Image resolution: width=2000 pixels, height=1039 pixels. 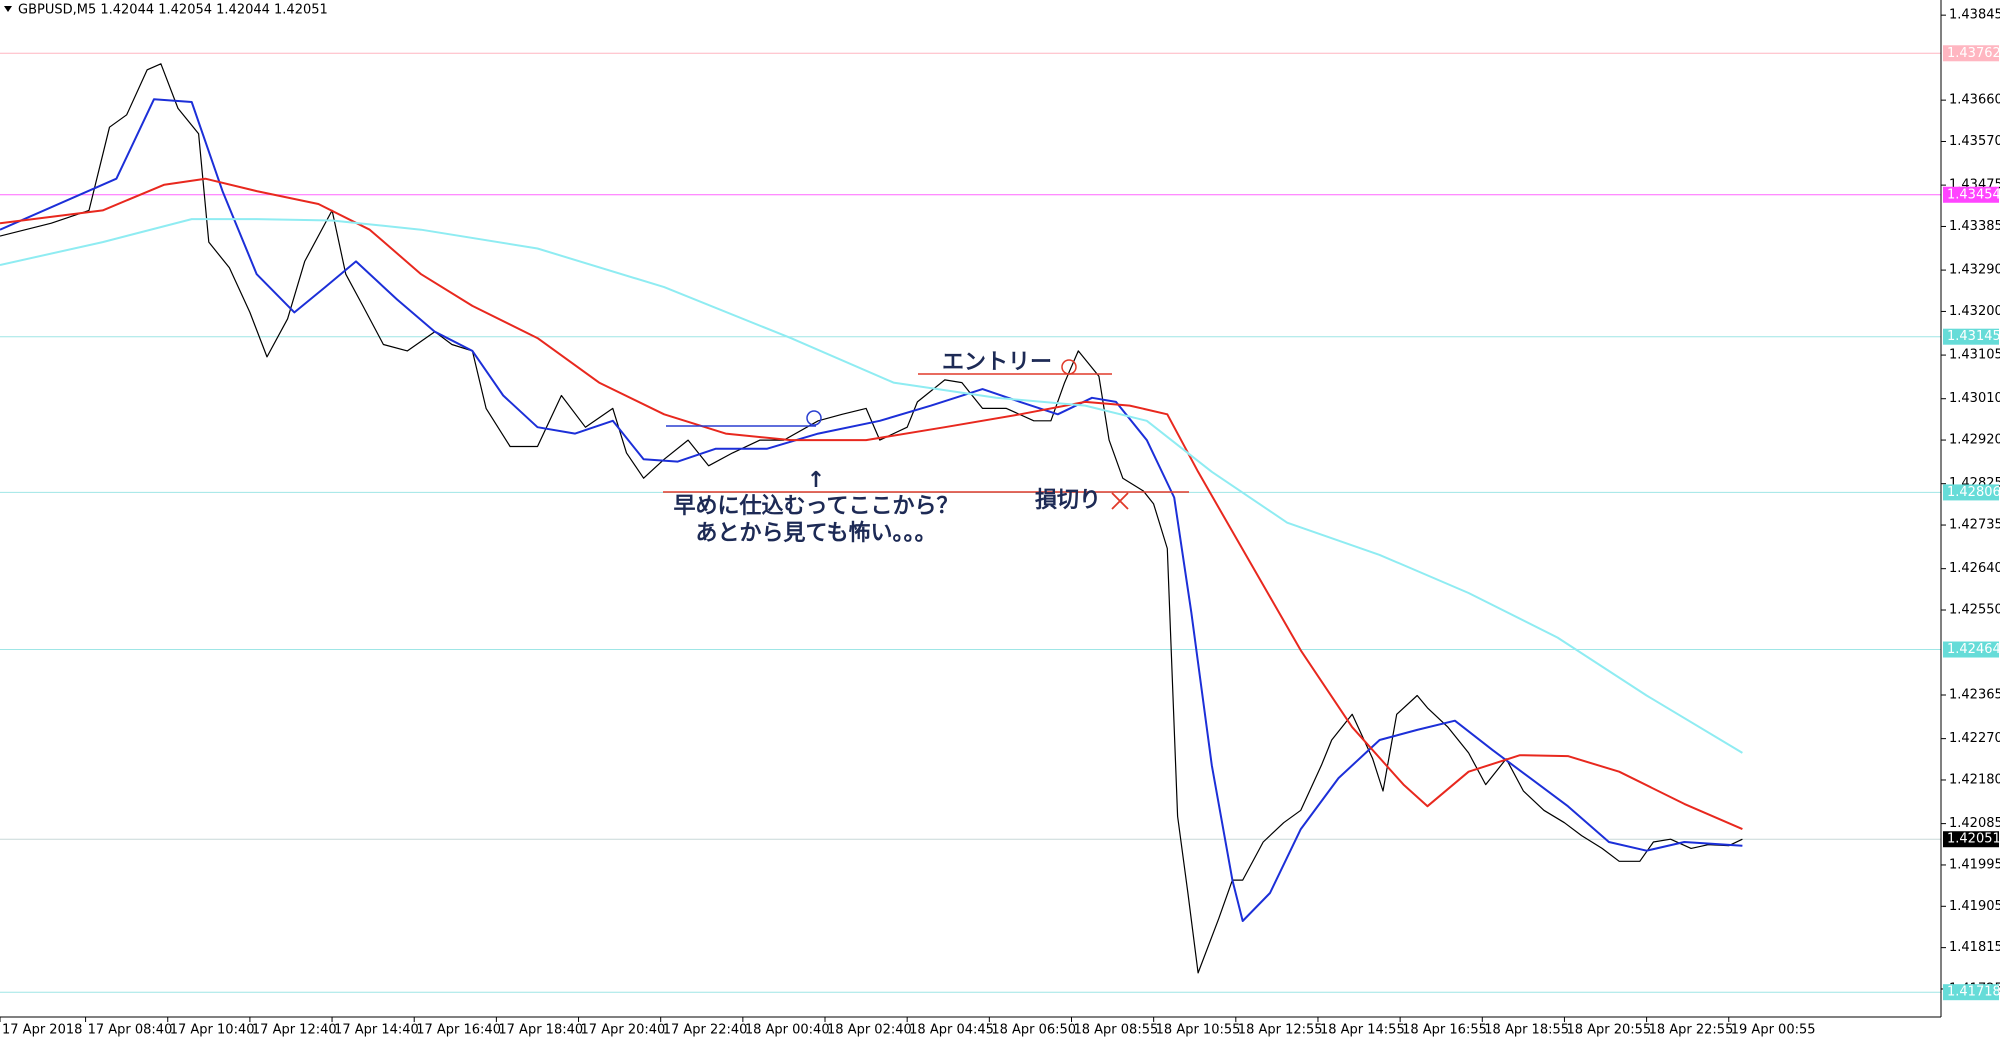 I want to click on x-tick-label: 18 Apr 12:55, so click(x=1280, y=1030).